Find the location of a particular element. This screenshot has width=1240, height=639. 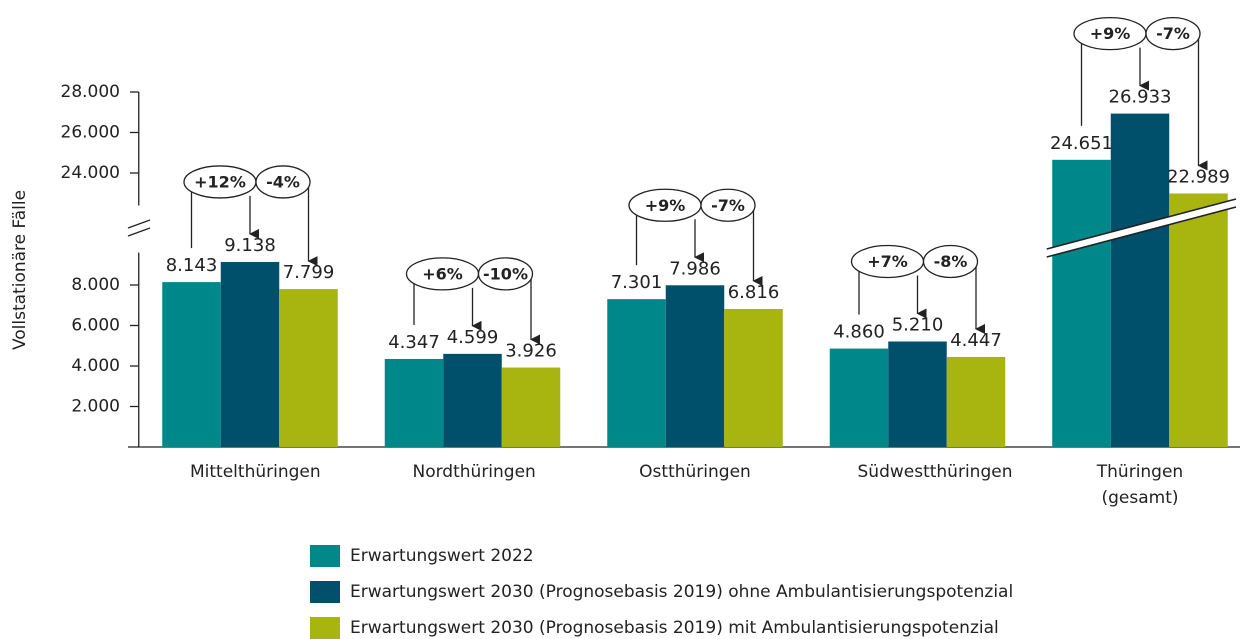

x-tick-label: Mittelthüringen is located at coordinates (250, 472).